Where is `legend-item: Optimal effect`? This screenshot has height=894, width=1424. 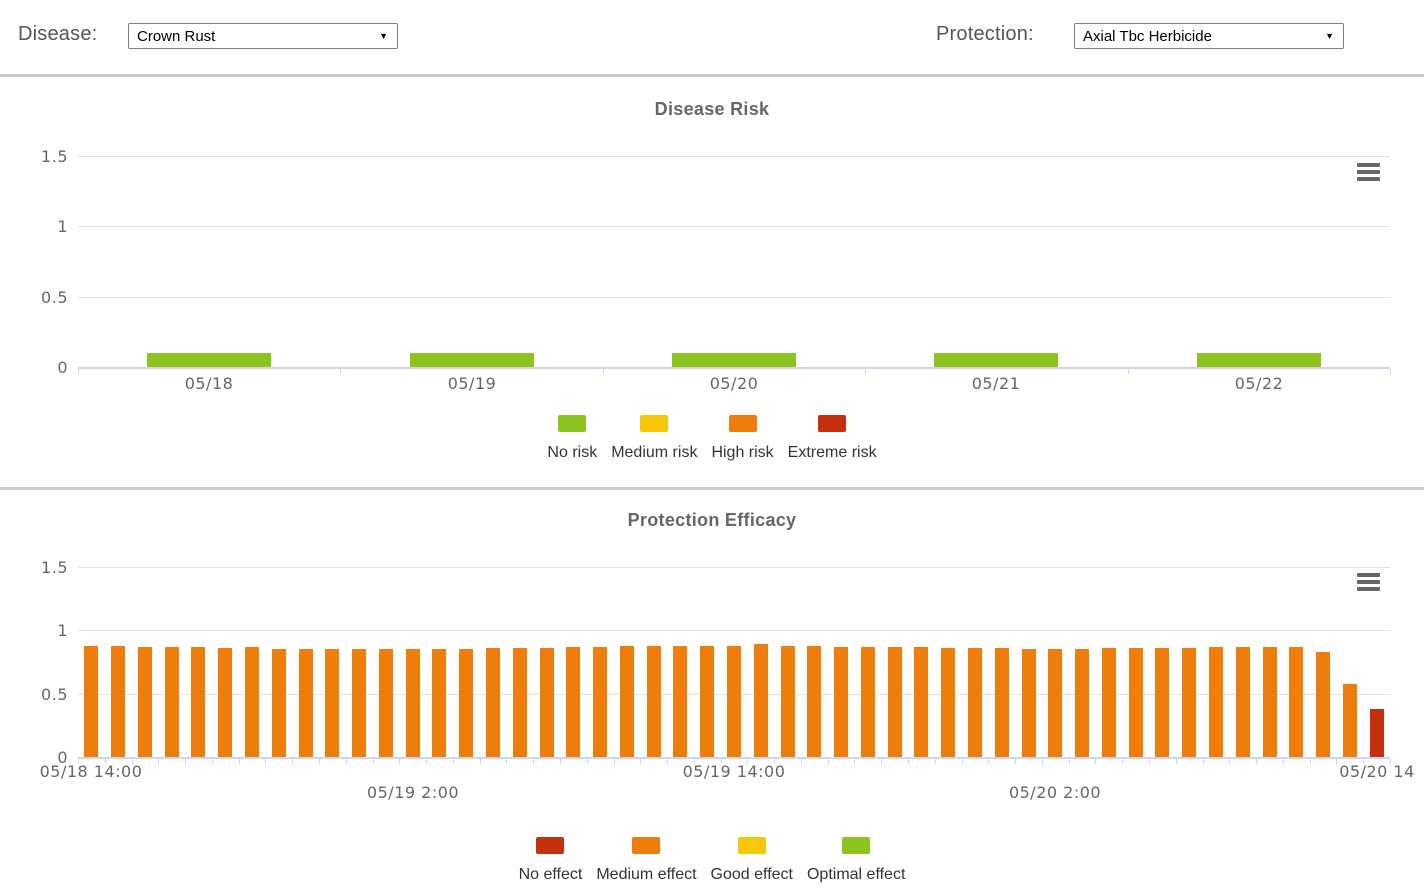 legend-item: Optimal effect is located at coordinates (856, 860).